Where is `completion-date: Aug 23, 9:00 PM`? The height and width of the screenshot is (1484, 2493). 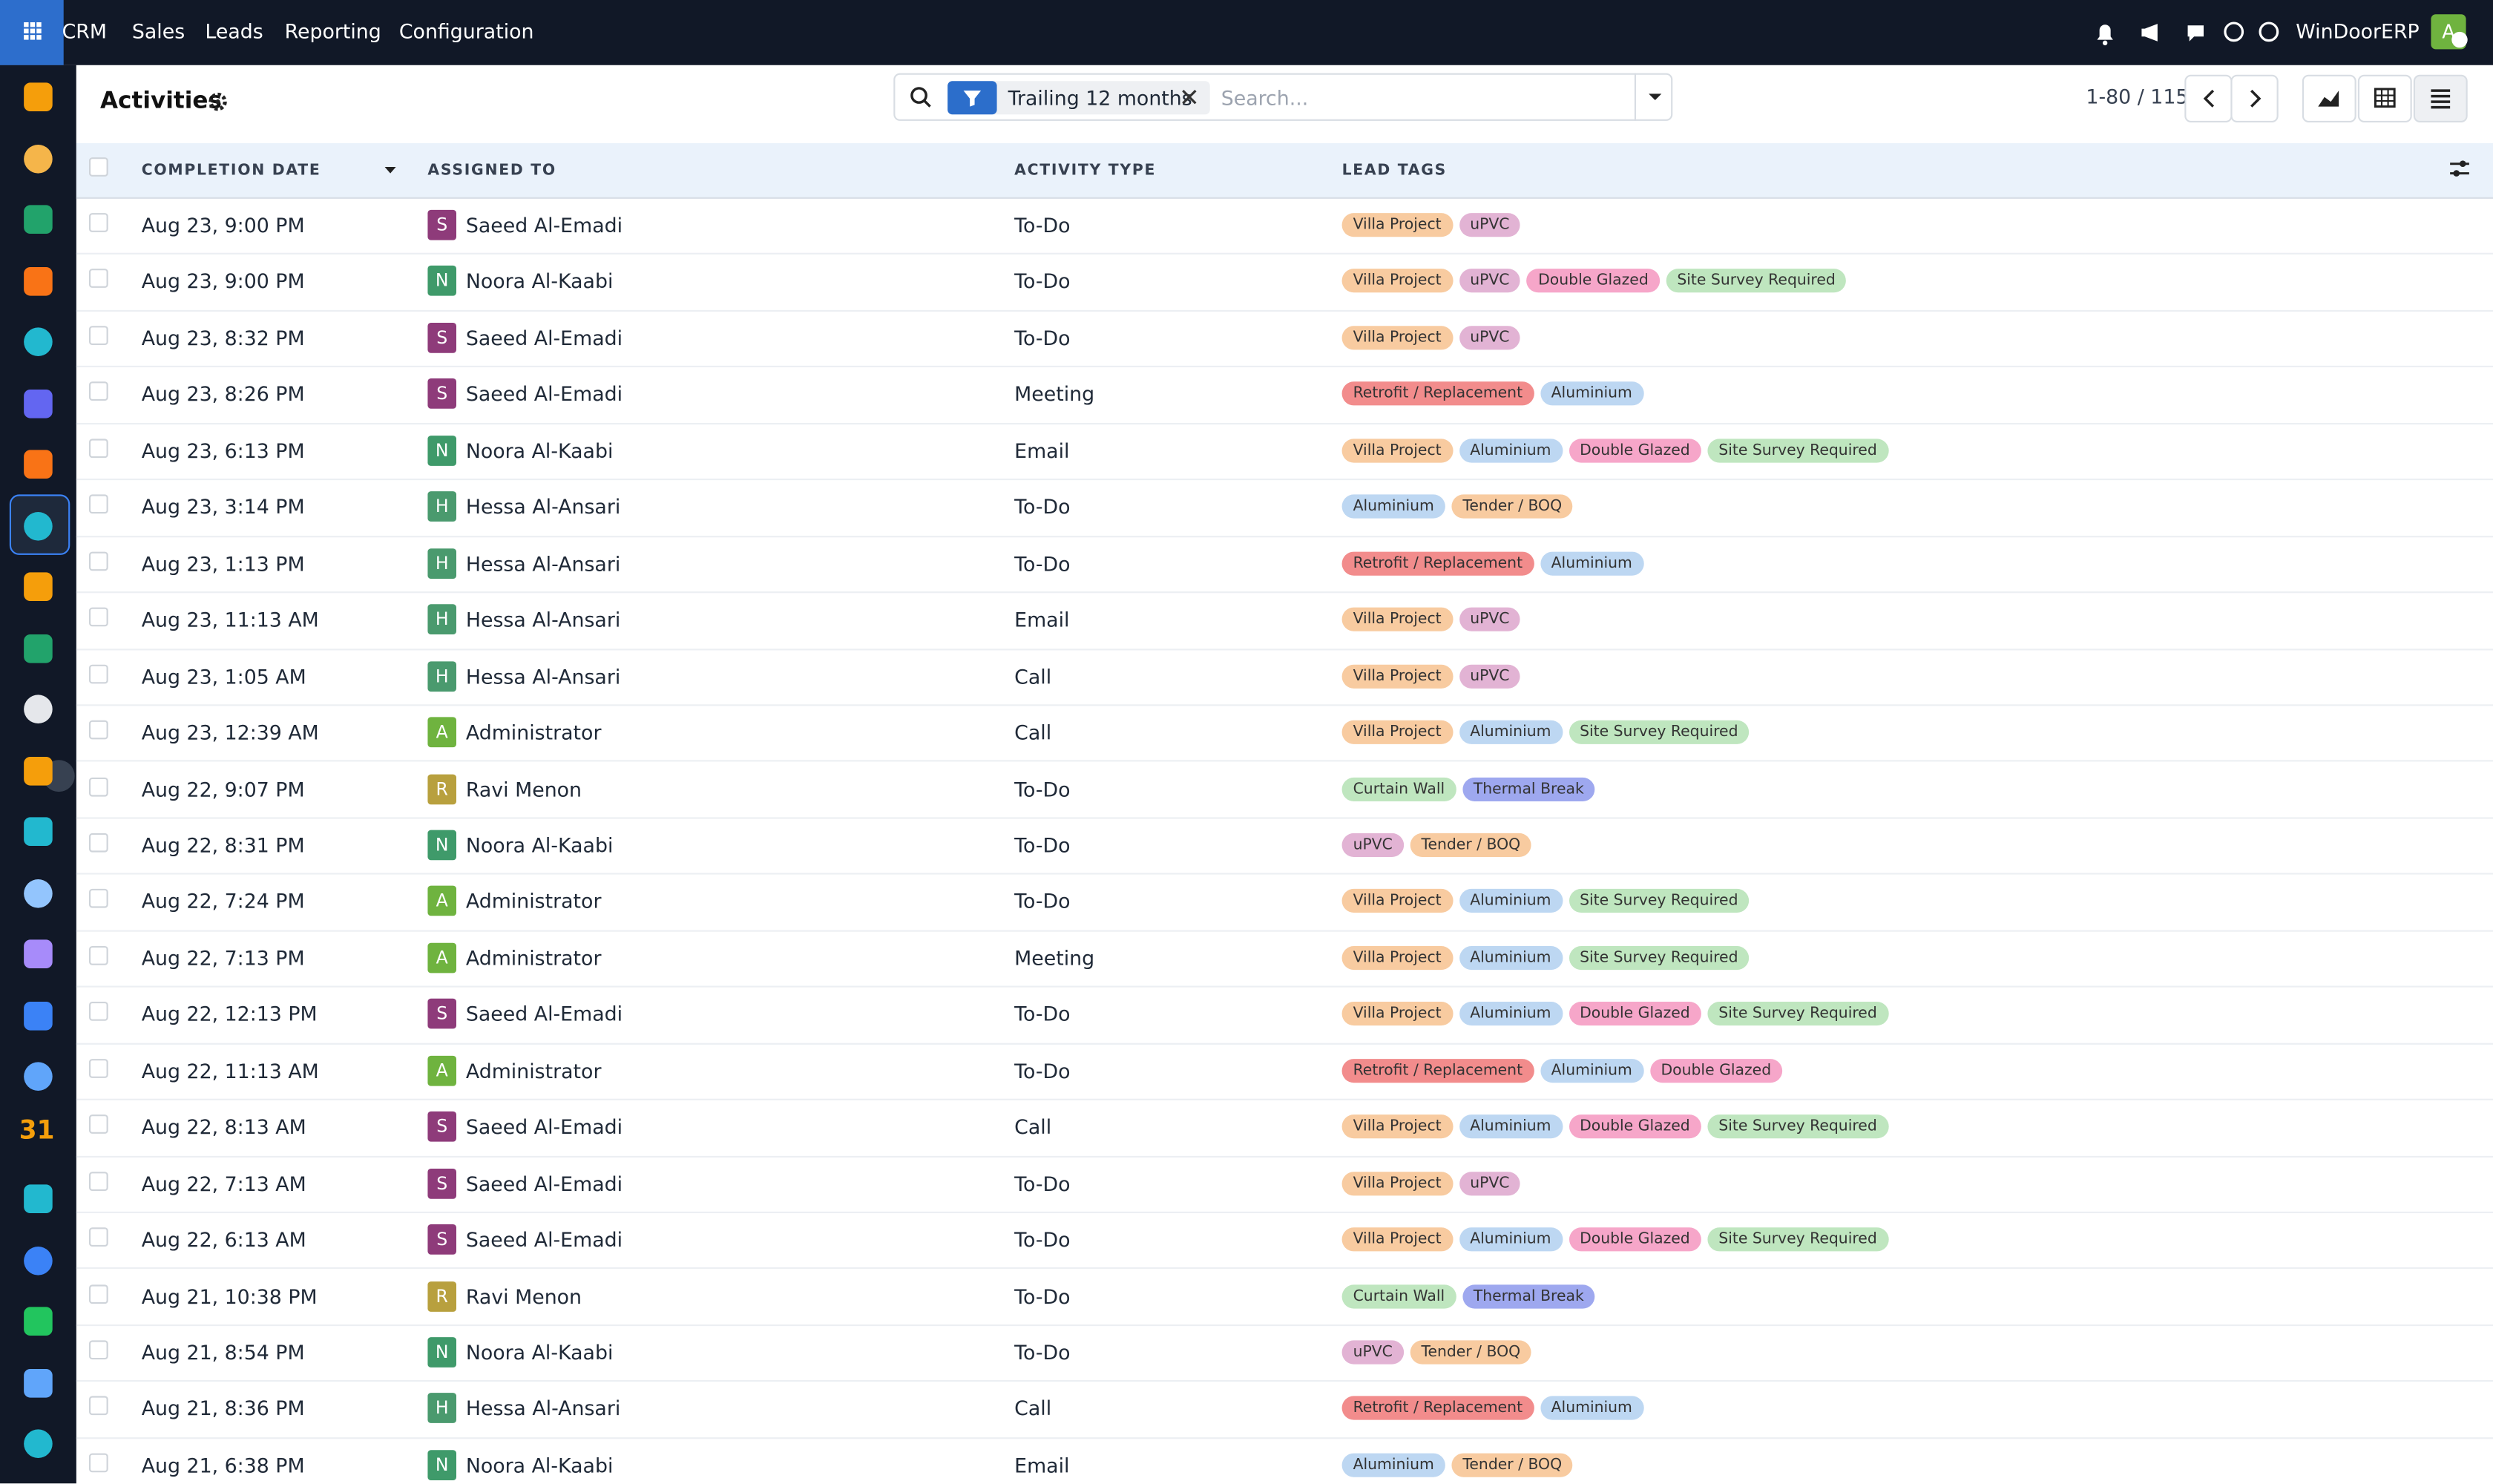 completion-date: Aug 23, 9:00 PM is located at coordinates (223, 281).